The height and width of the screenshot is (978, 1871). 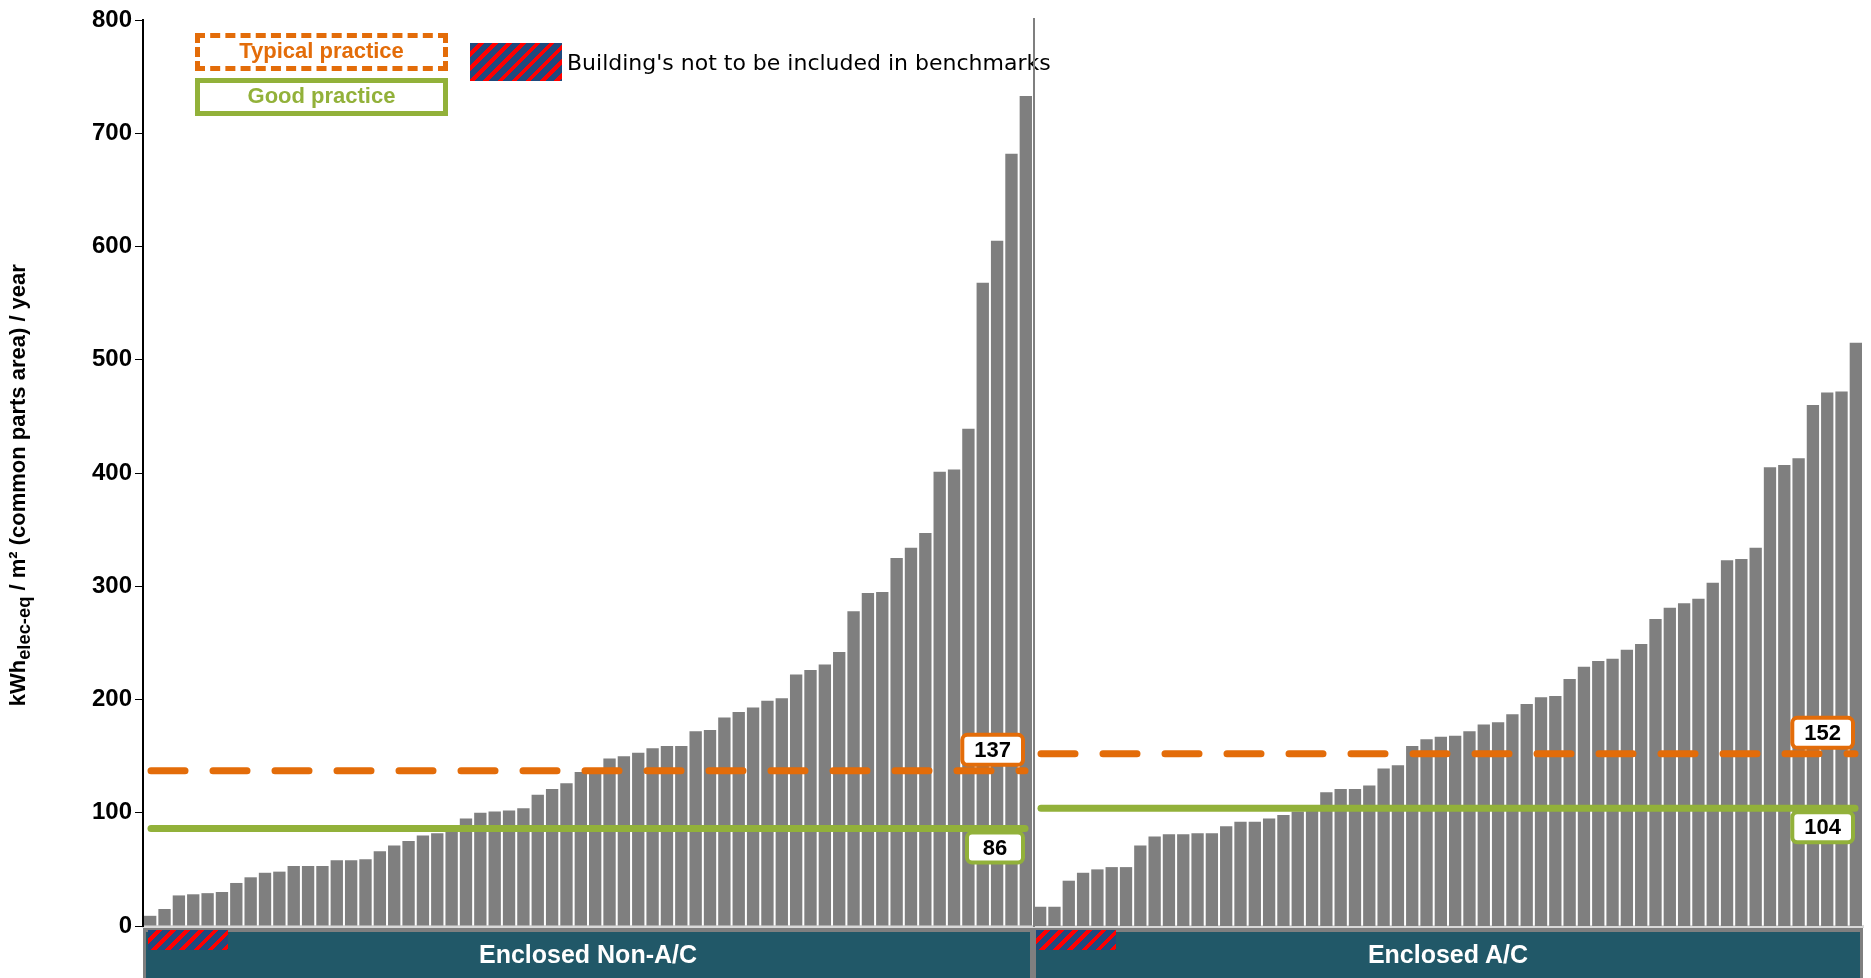 What do you see at coordinates (321, 51) in the screenshot?
I see `annotation: Typical practice` at bounding box center [321, 51].